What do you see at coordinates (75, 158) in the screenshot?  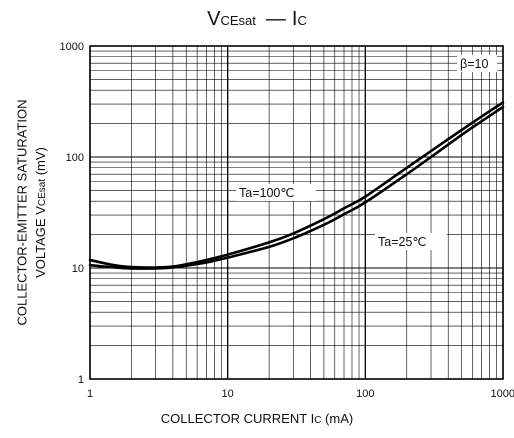 I see `y-tick-label: 100` at bounding box center [75, 158].